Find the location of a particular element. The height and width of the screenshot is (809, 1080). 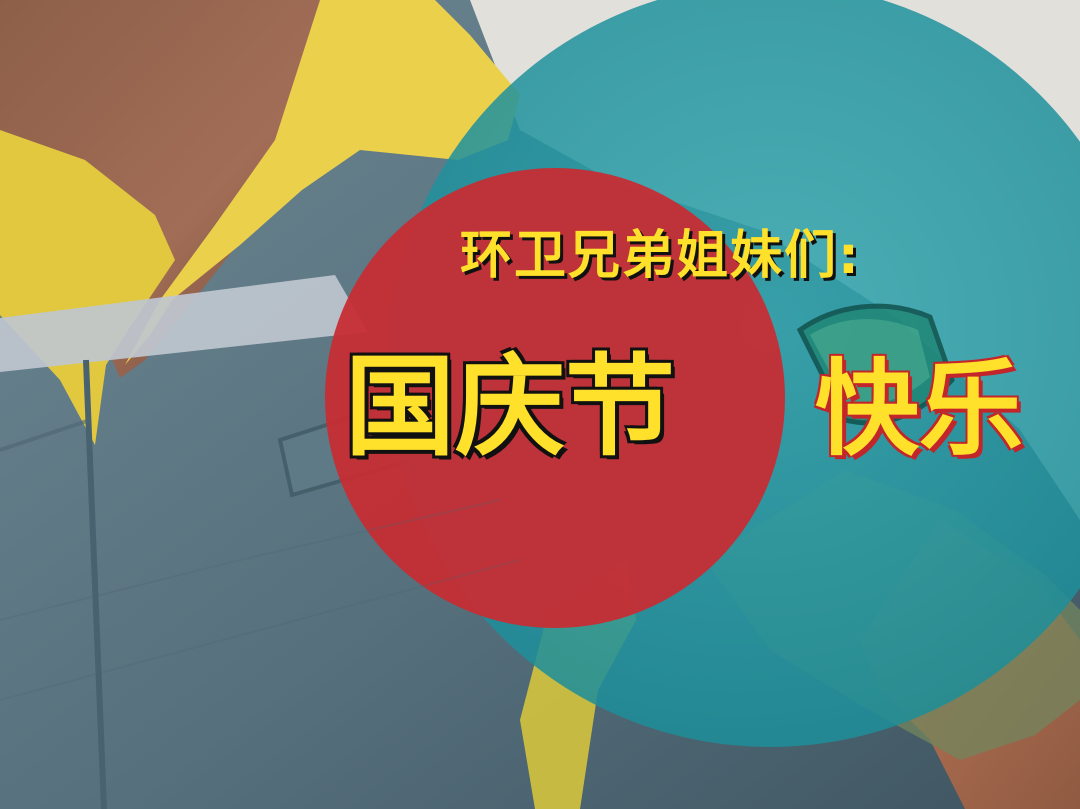

reflective-stripe is located at coordinates (184, 323).